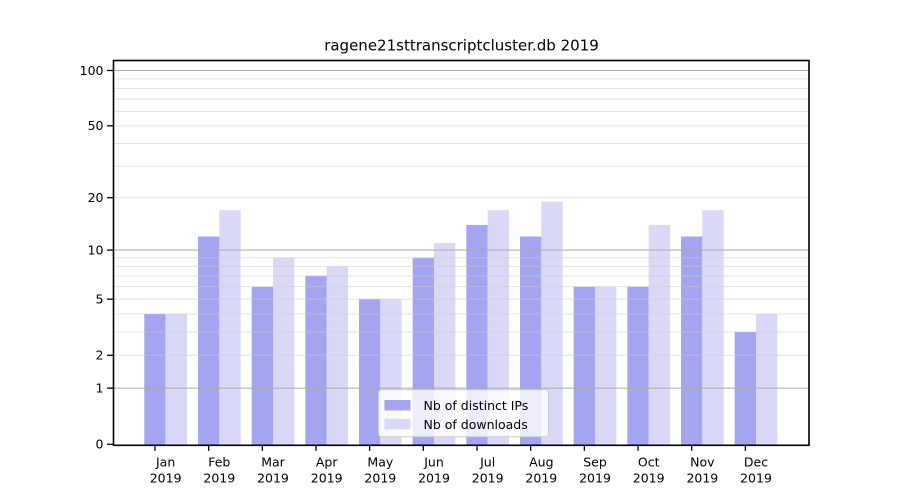  I want to click on x-year-label-Mar: 2019, so click(273, 478).